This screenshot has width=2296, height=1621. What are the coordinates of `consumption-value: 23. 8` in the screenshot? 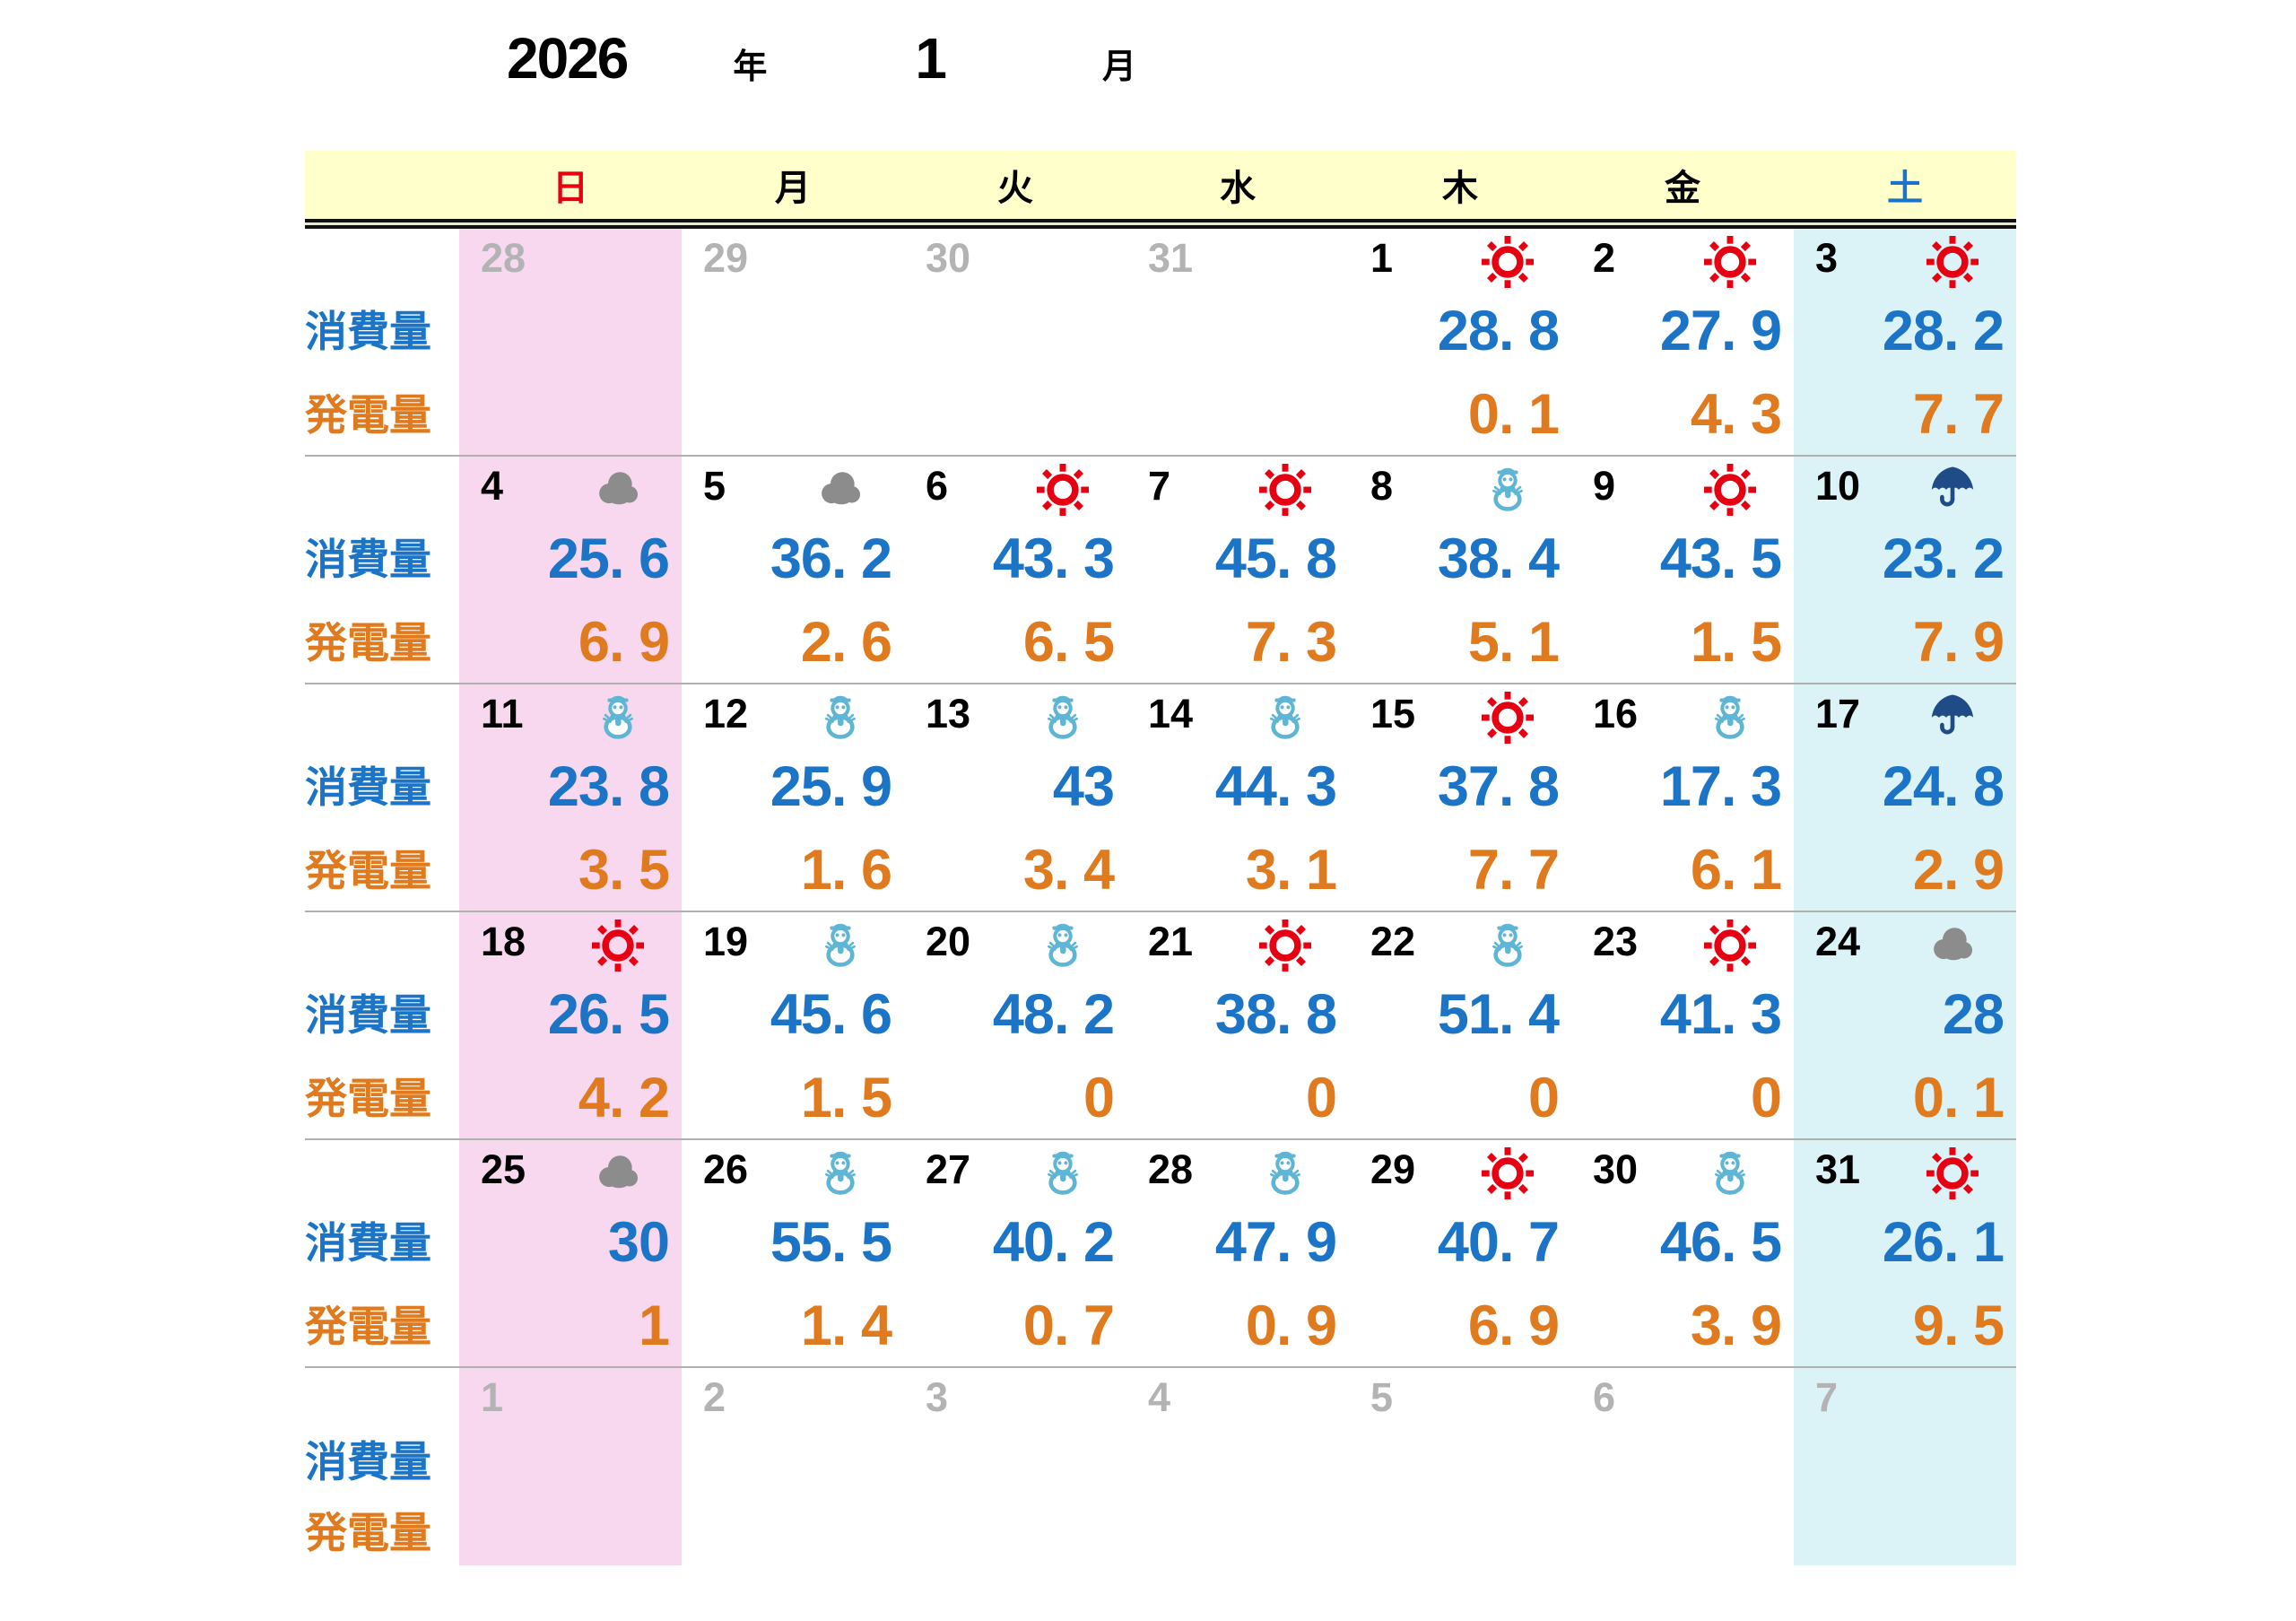 It's located at (608, 786).